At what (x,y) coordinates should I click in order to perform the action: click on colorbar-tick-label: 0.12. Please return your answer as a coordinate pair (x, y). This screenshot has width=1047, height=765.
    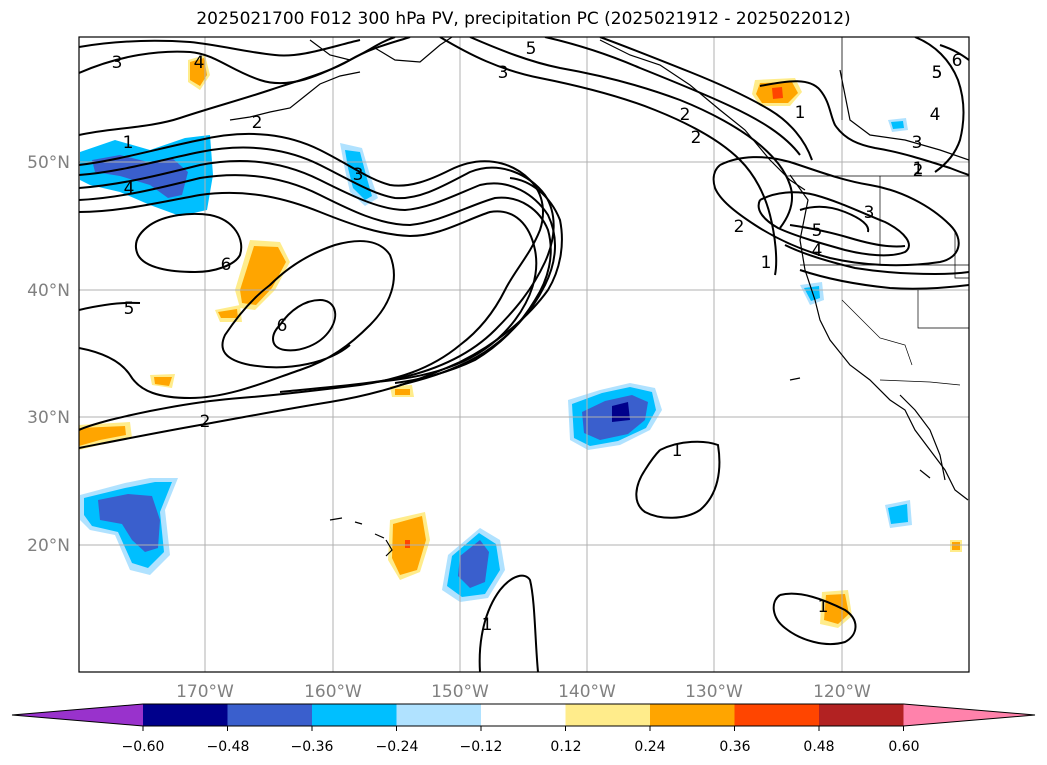
    Looking at the image, I should click on (565, 747).